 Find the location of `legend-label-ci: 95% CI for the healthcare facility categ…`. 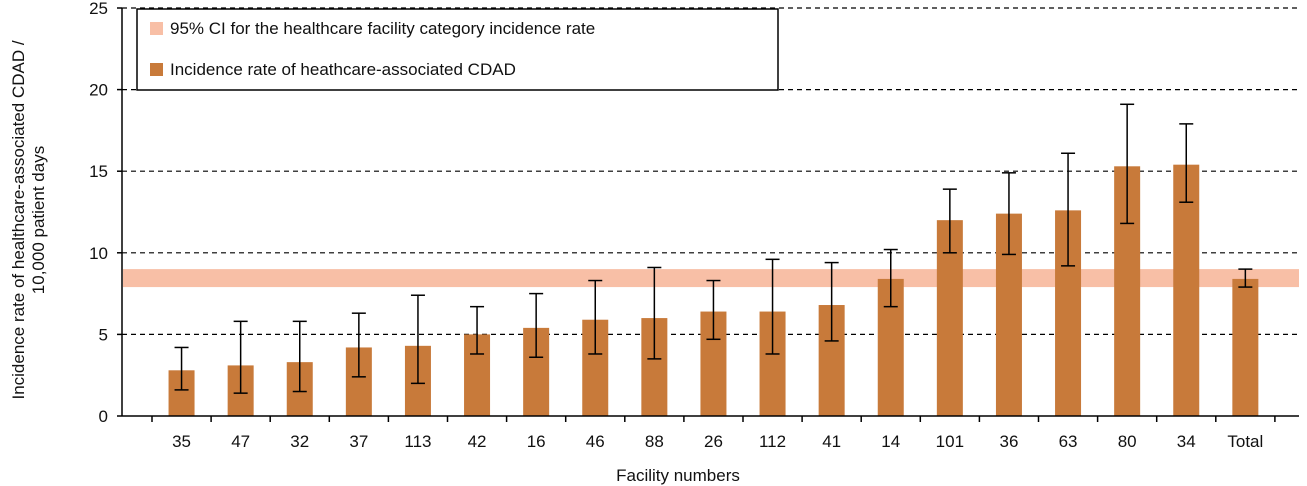

legend-label-ci: 95% CI for the healthcare facility categ… is located at coordinates (382, 28).